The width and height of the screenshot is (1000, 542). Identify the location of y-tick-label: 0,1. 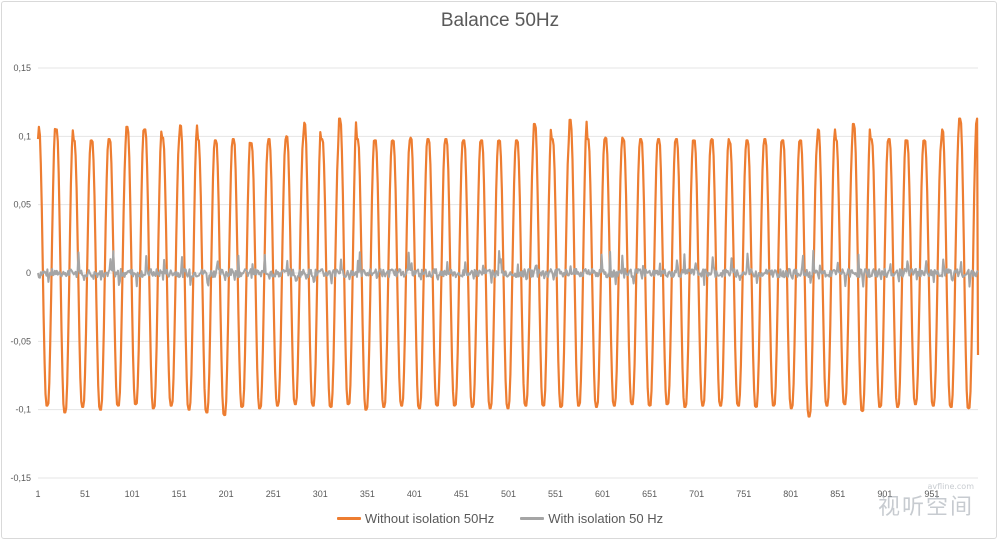
(24, 136).